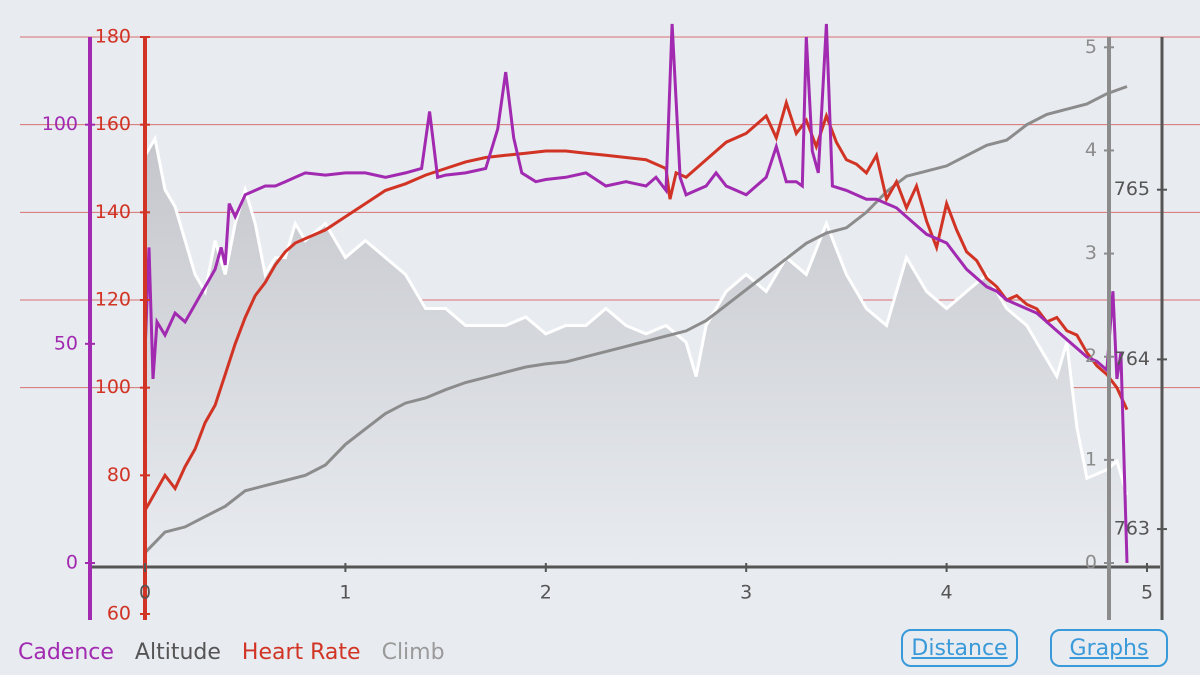 This screenshot has height=675, width=1200. I want to click on climb-tick-label: 1, so click(1091, 459).